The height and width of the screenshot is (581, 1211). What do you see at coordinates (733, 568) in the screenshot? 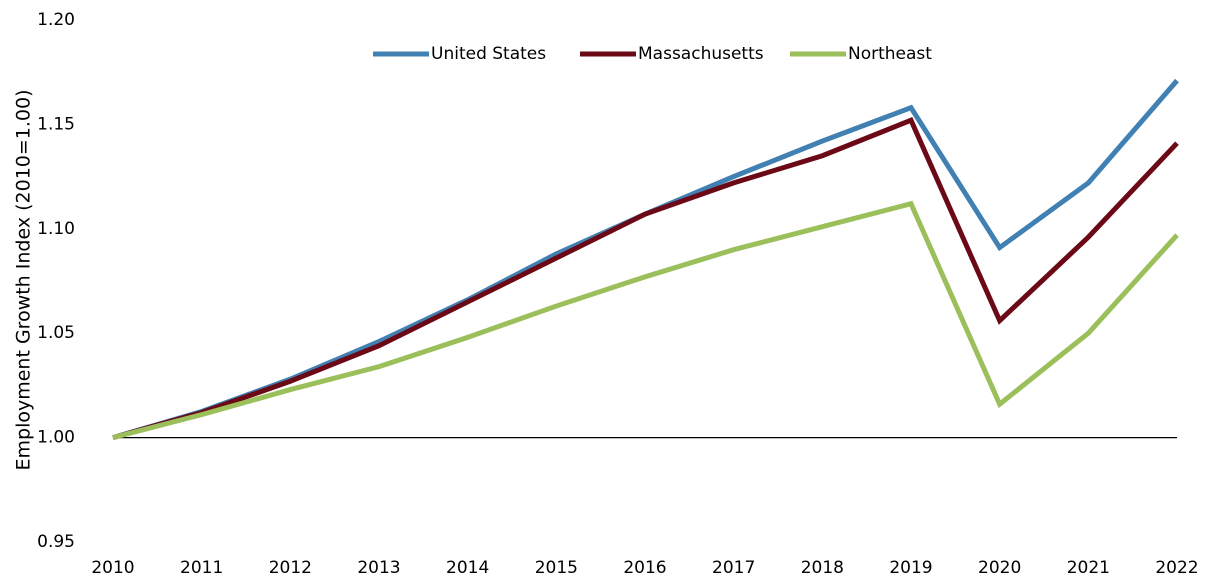
I see `x-tick-label: 2017` at bounding box center [733, 568].